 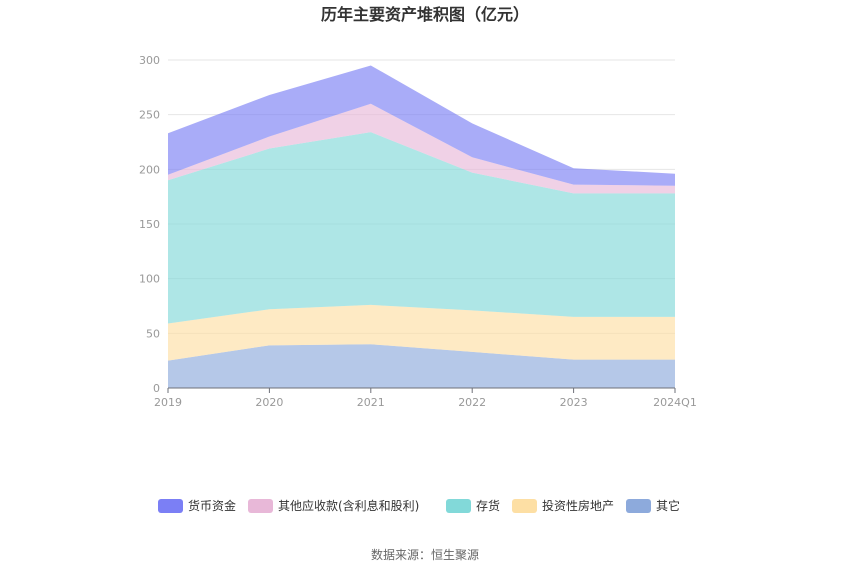 I want to click on area-其它, so click(x=421, y=366).